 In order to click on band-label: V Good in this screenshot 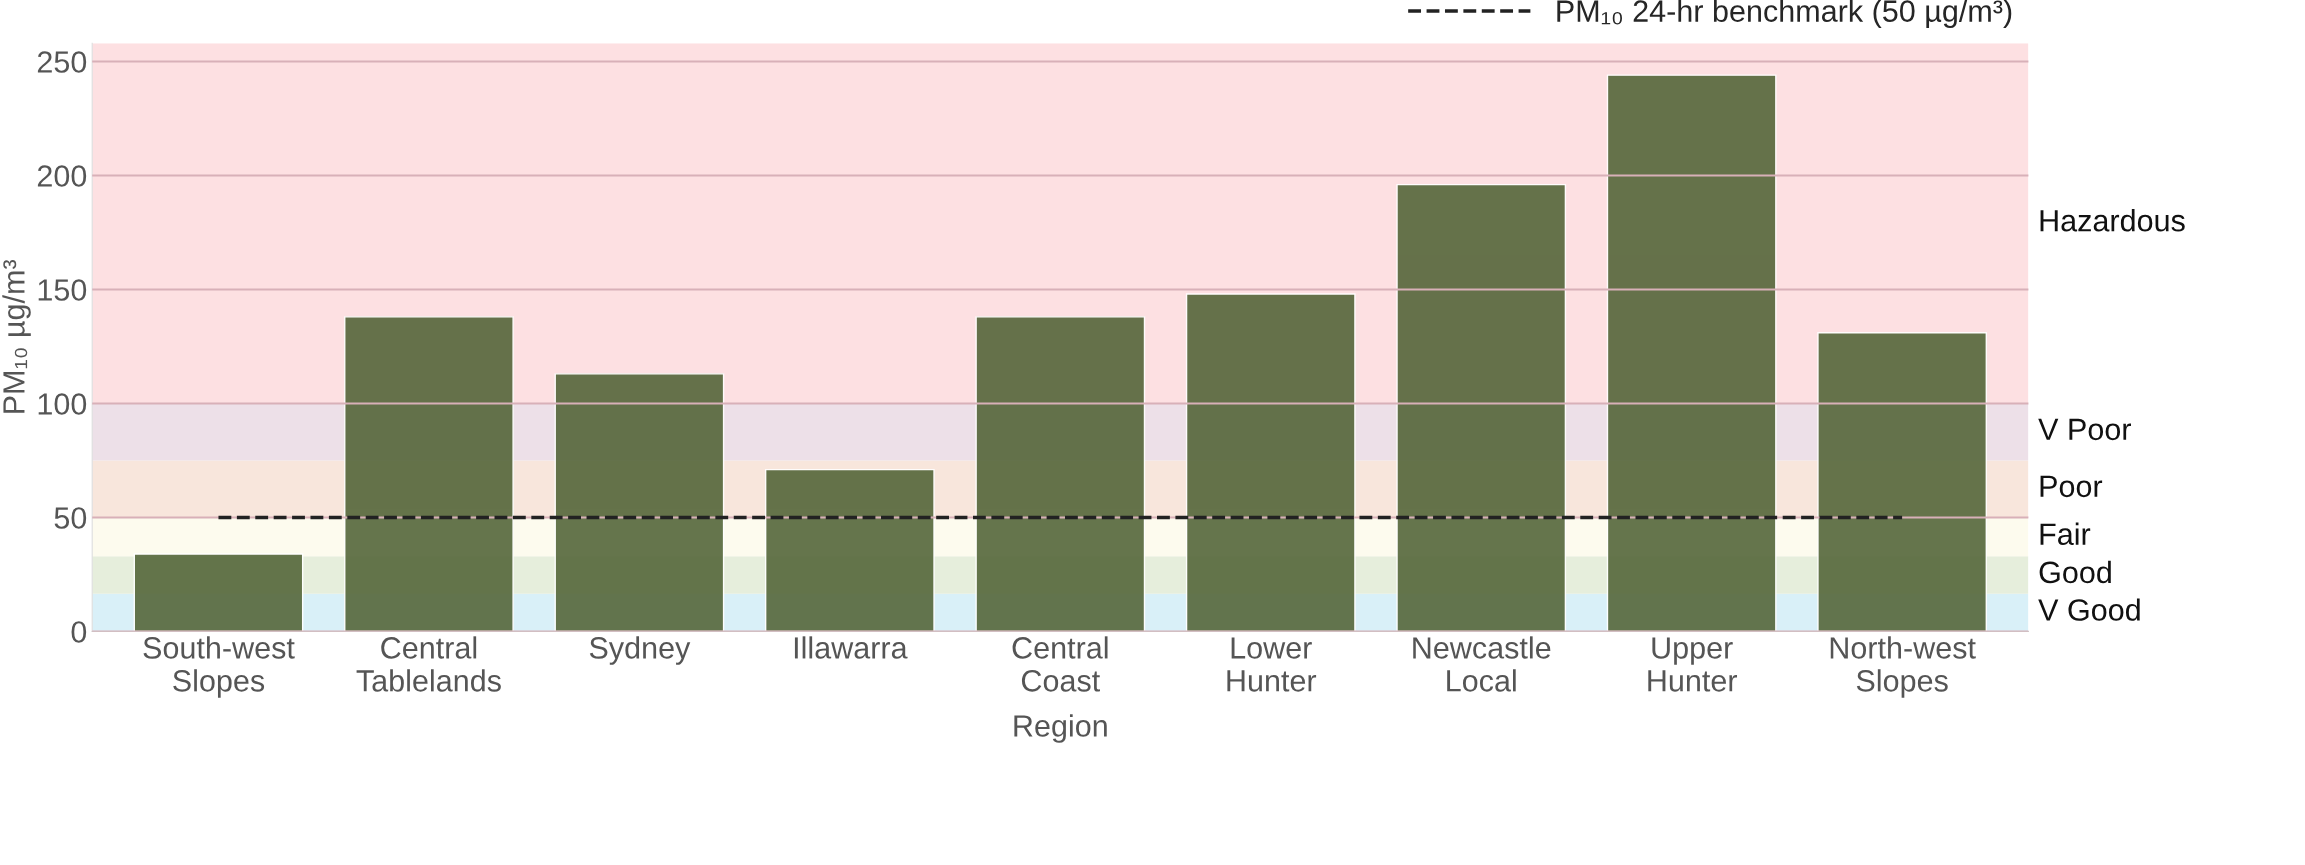, I will do `click(2089, 609)`.